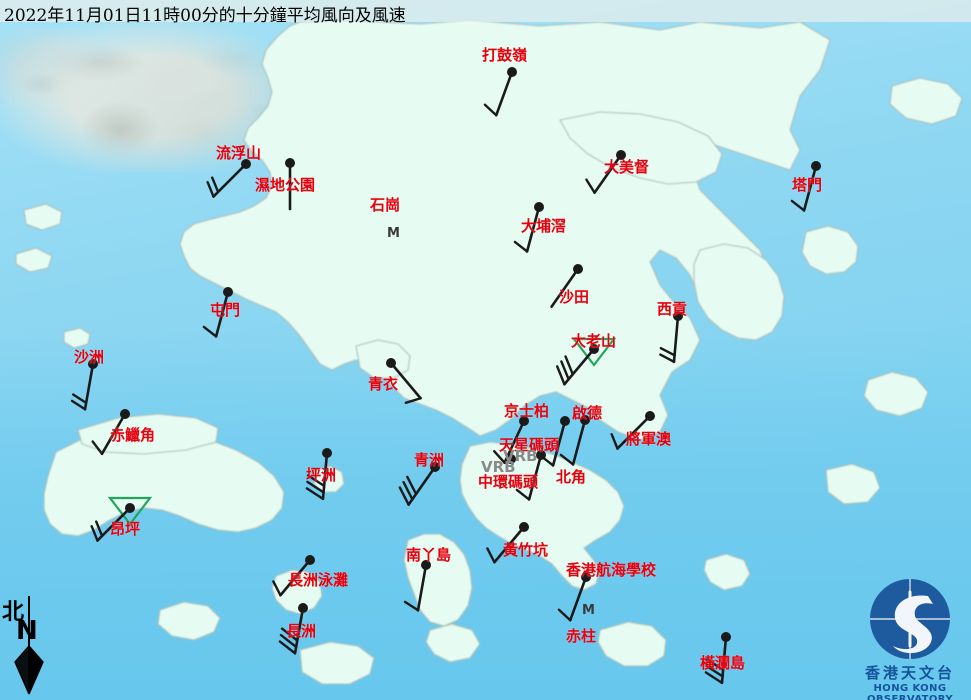  What do you see at coordinates (594, 341) in the screenshot?
I see `station-label: 大老山` at bounding box center [594, 341].